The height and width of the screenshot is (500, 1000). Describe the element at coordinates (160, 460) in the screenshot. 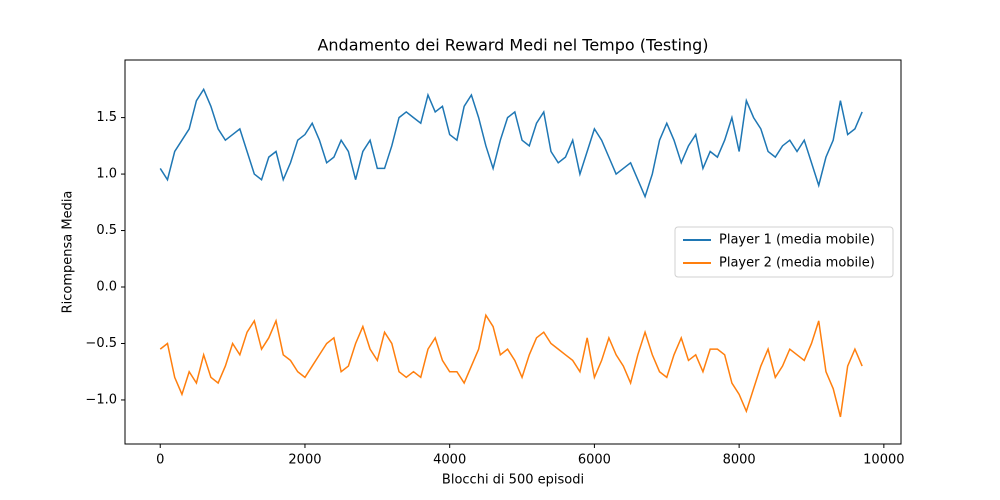

I see `x-tick-label: 0` at that location.